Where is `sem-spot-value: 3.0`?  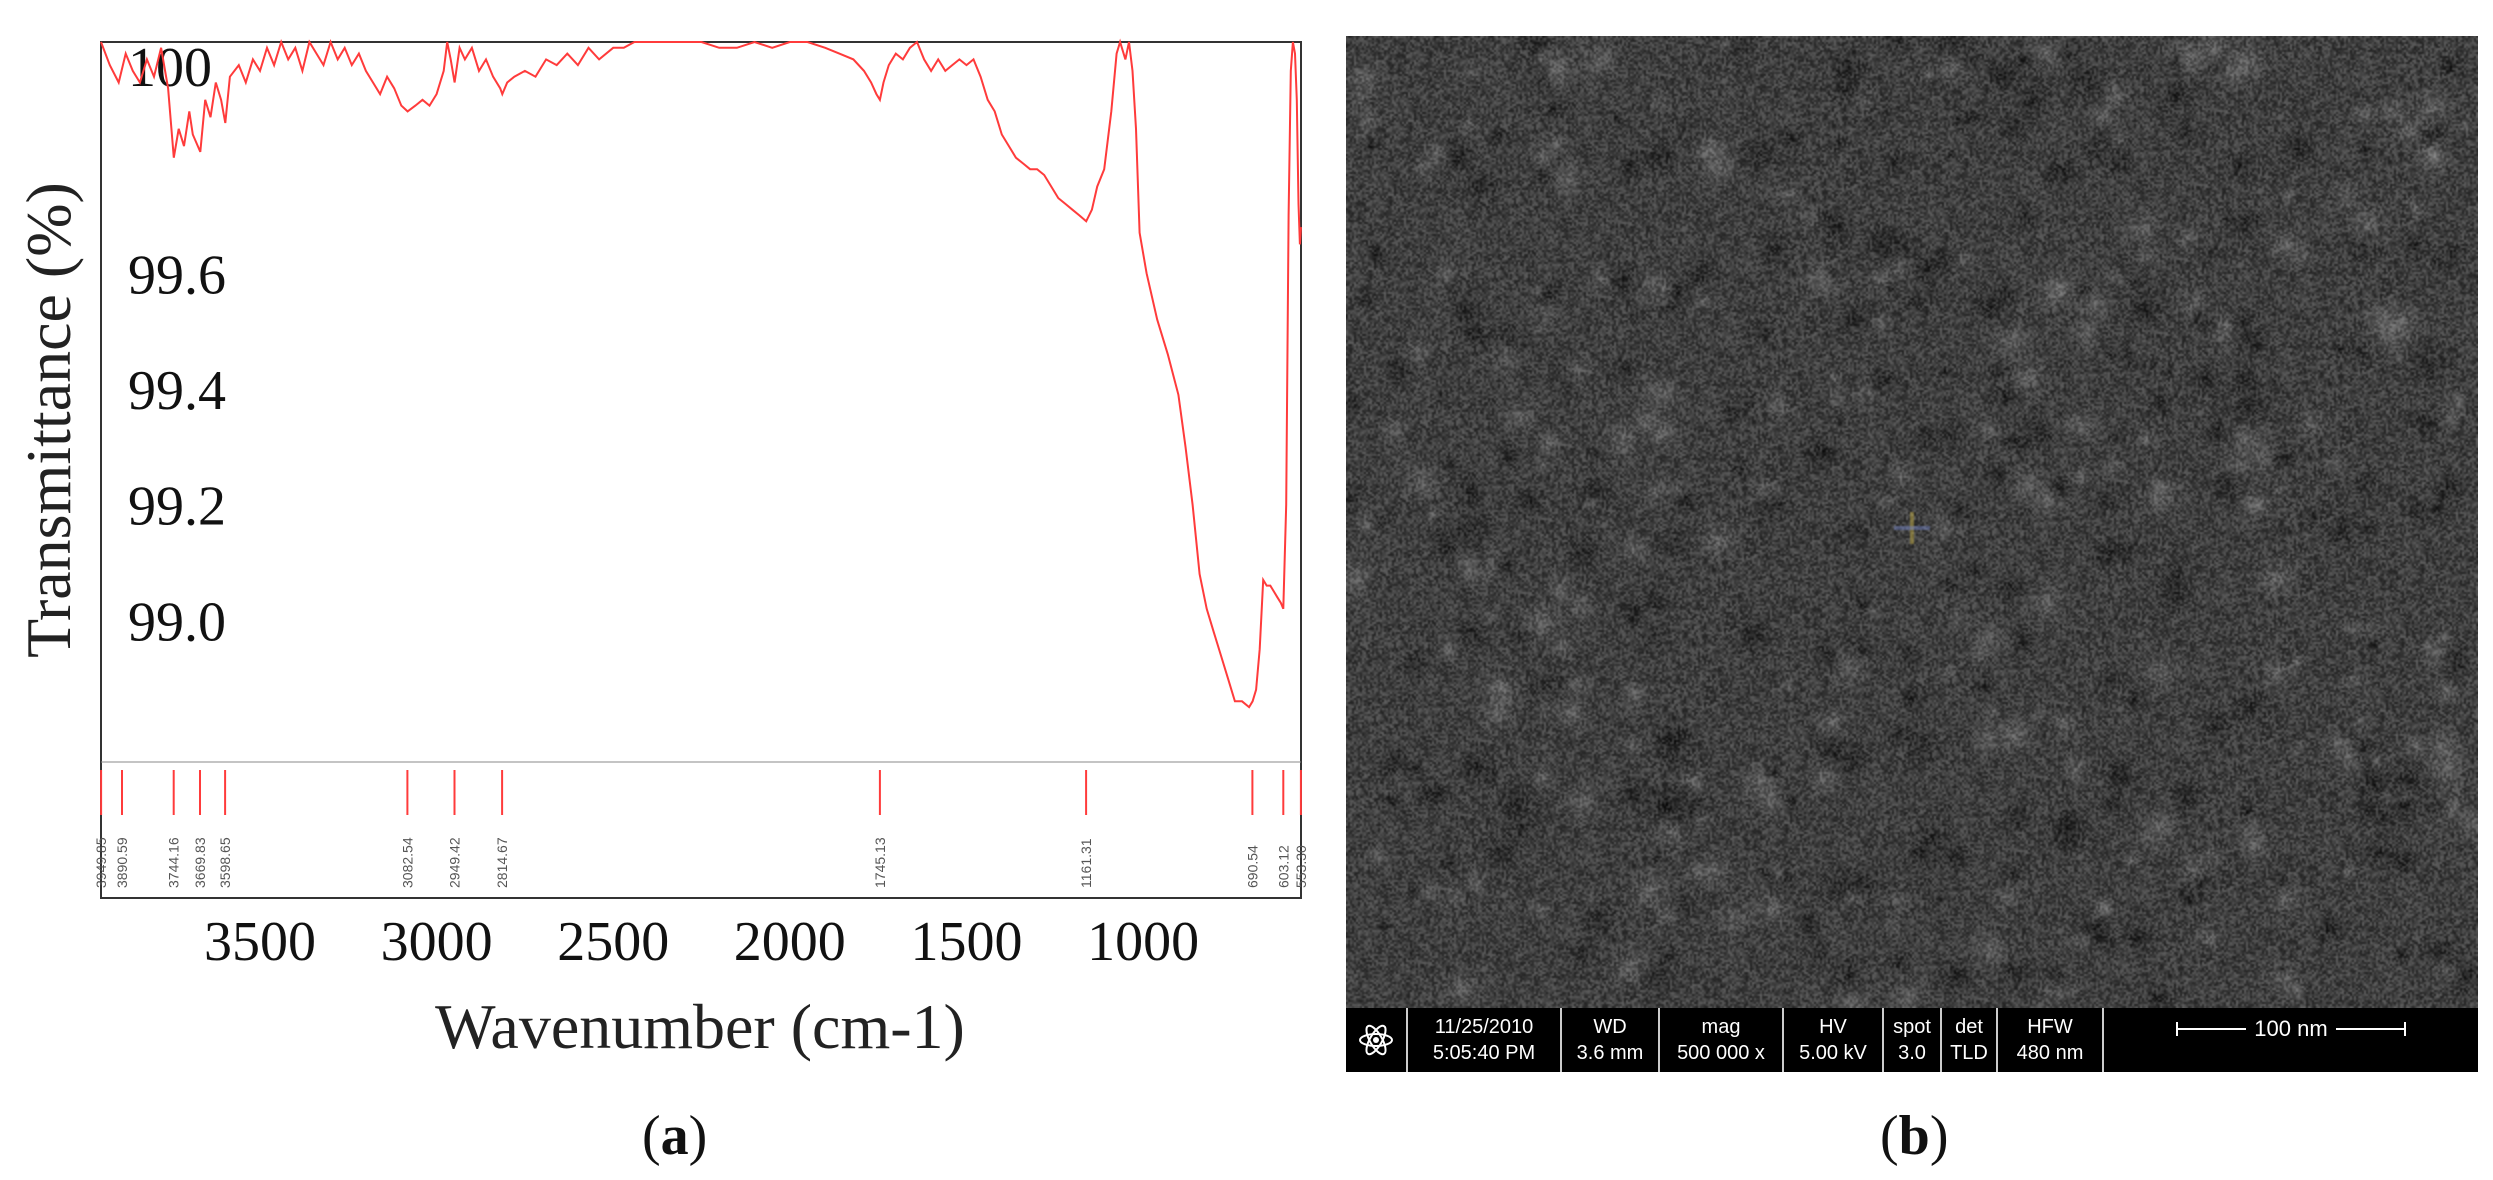 sem-spot-value: 3.0 is located at coordinates (1912, 1053).